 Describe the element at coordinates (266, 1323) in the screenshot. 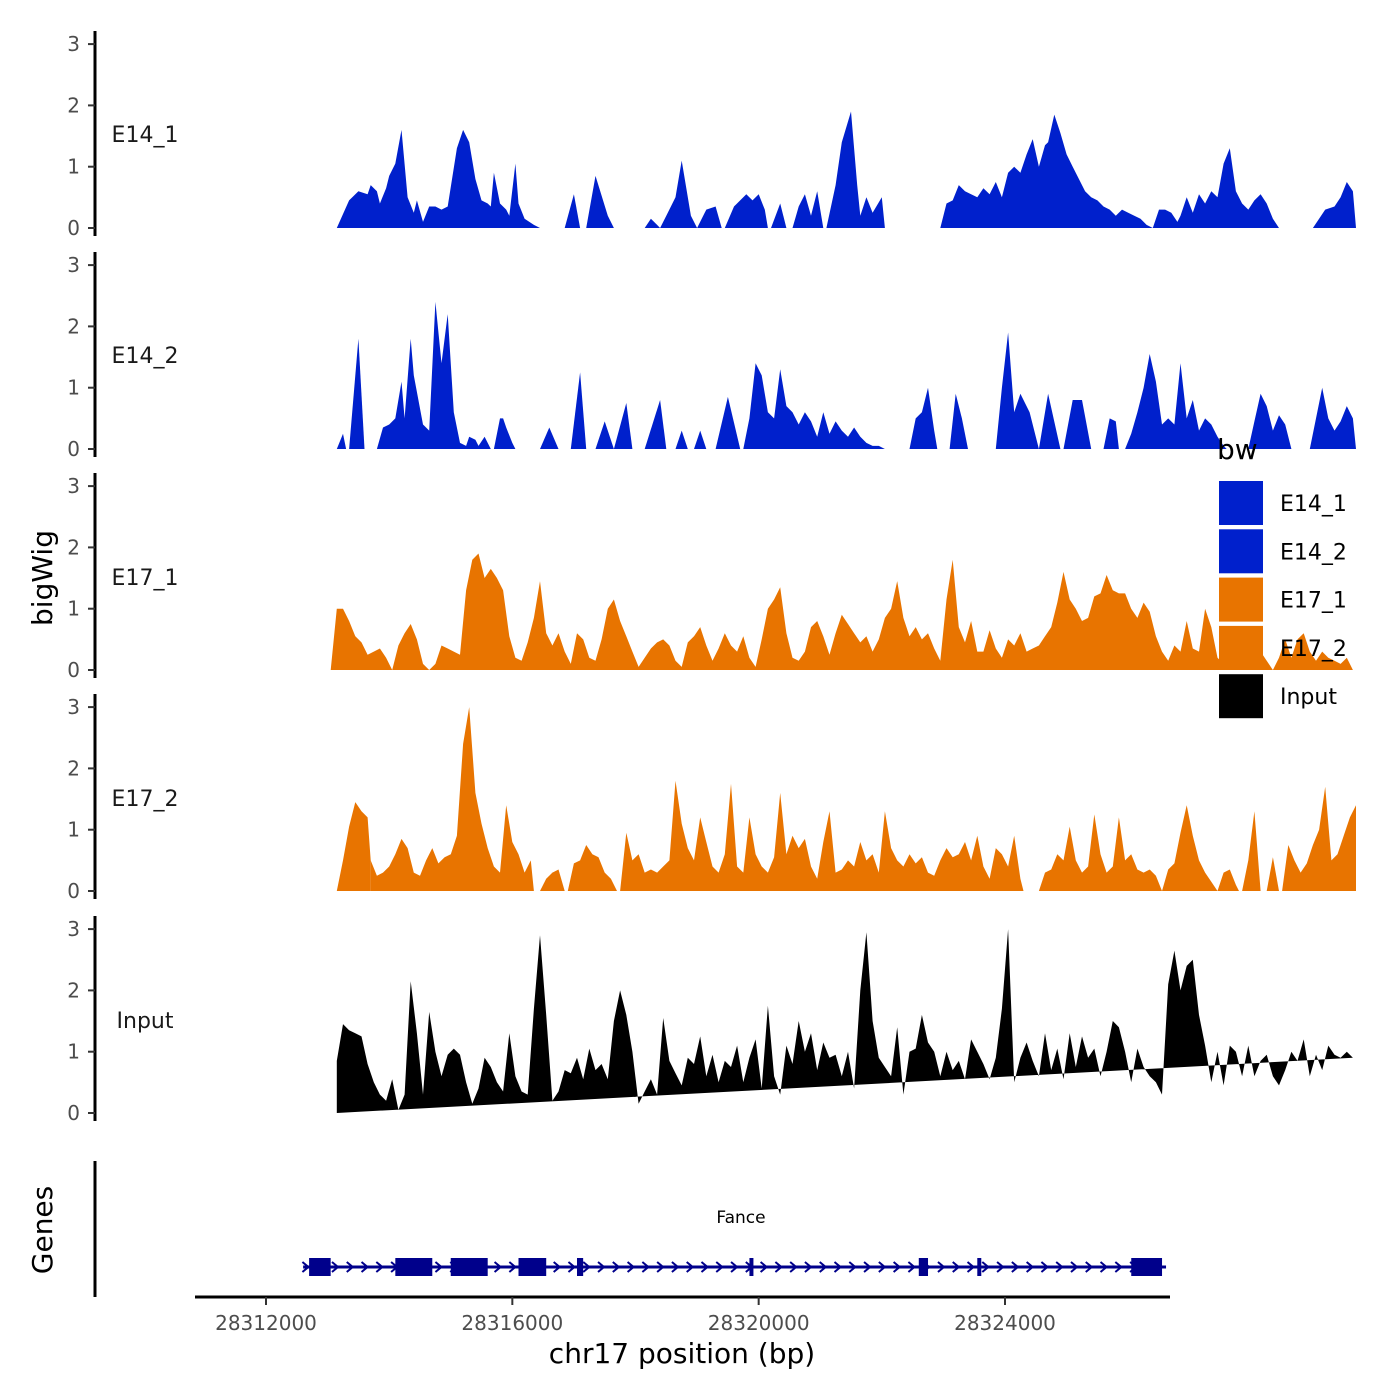

I see `x-tick-label: 28312000` at that location.